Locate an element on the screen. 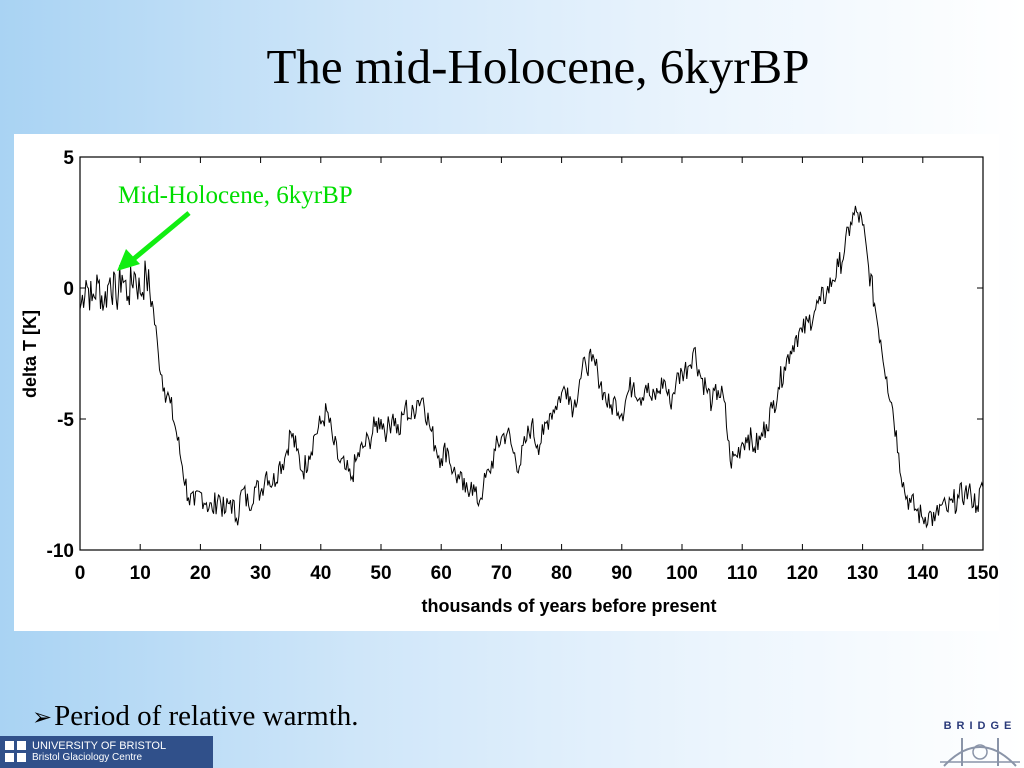 The width and height of the screenshot is (1024, 768). x-tick-label: 100 is located at coordinates (682, 573).